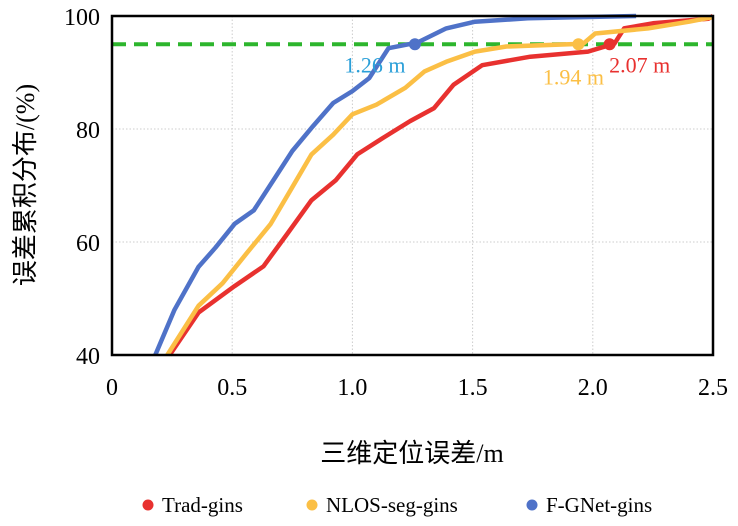  I want to click on y-tick-label: 40, so click(88, 357).